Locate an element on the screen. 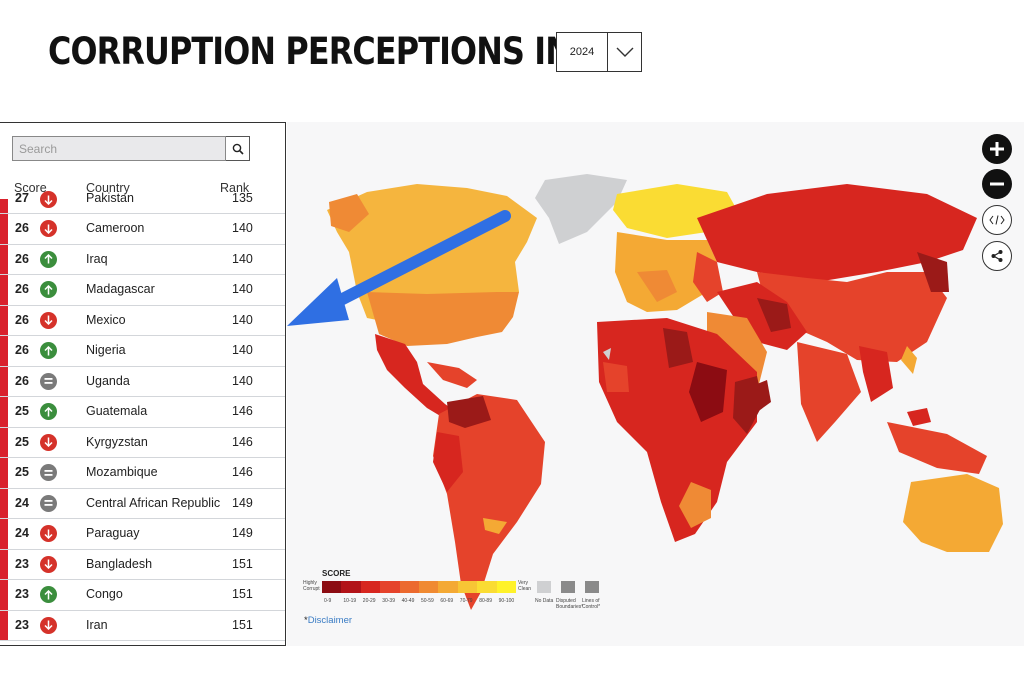 The width and height of the screenshot is (1024, 673). disclaimer-link: *Disclaimer is located at coordinates (328, 620).